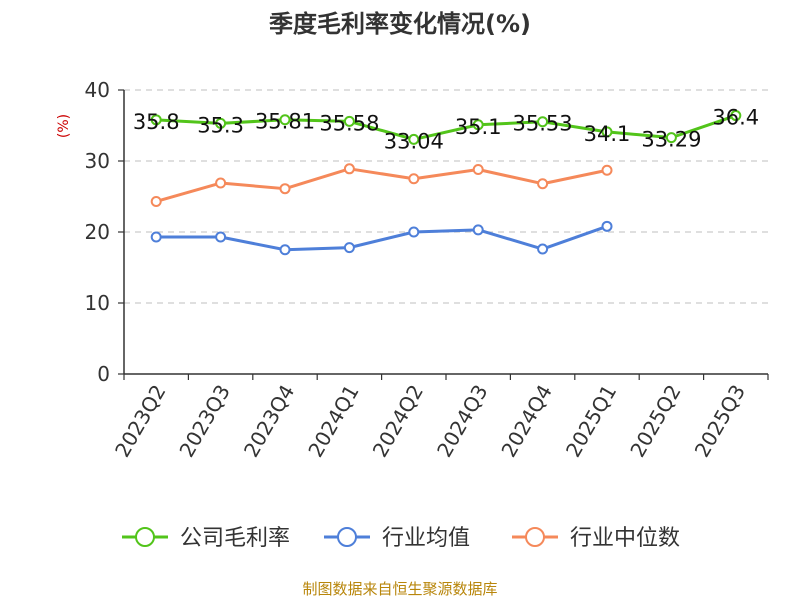  I want to click on x-tick-label: 2023Q2, so click(140, 421).